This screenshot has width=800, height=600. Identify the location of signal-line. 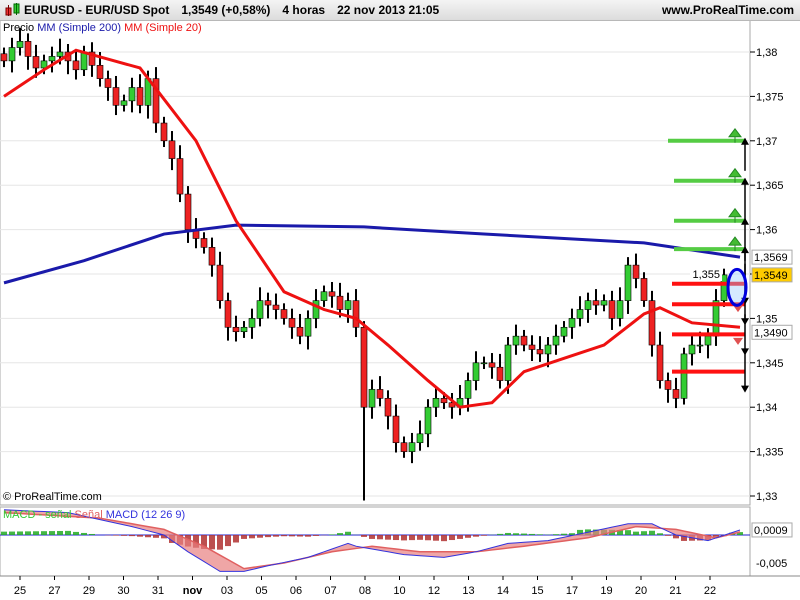
(372, 540).